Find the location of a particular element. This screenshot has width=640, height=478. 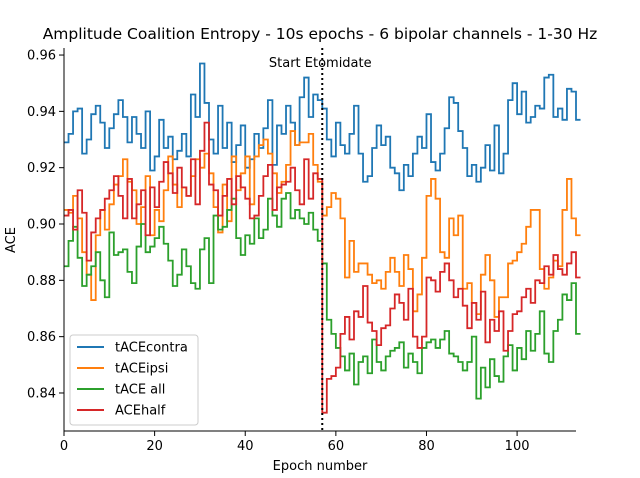

y-axis-label: ACE is located at coordinates (11, 240).